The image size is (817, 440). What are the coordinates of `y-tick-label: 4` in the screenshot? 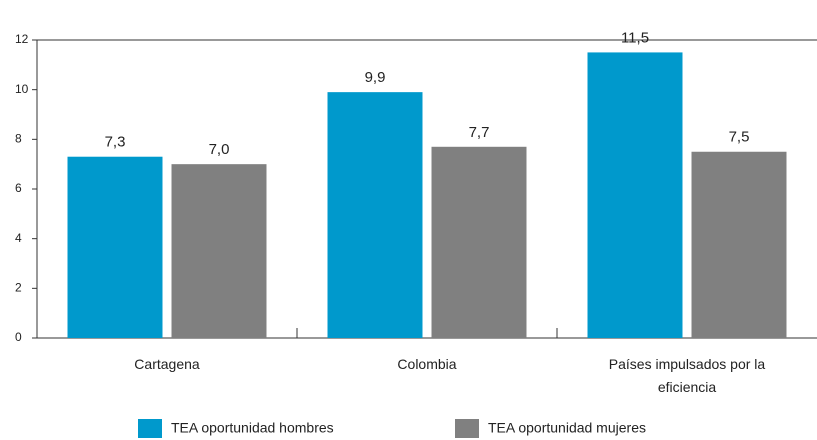 It's located at (18, 238).